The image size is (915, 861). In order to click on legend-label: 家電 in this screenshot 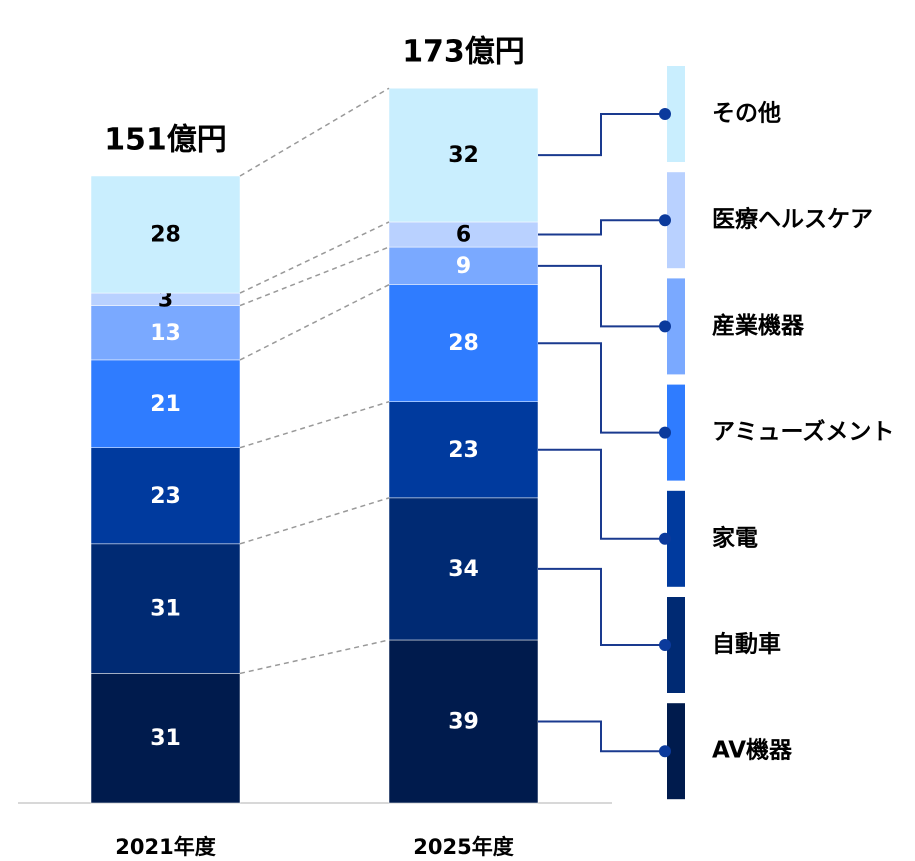, I will do `click(735, 537)`.